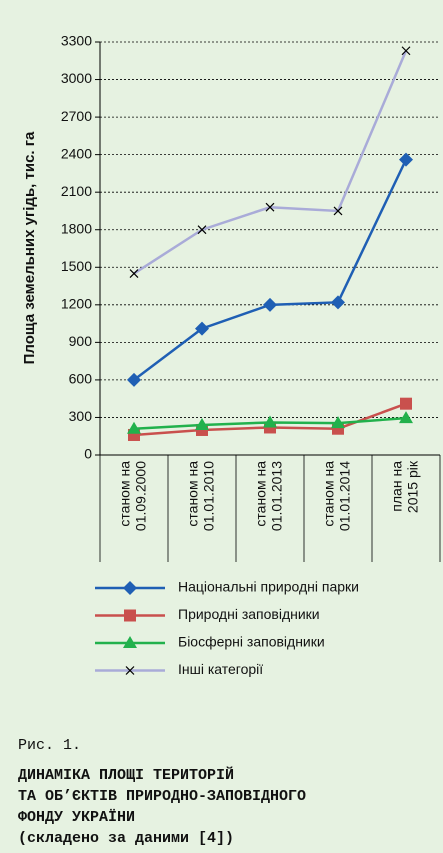  What do you see at coordinates (88, 454) in the screenshot?
I see `y-tick-label: 0` at bounding box center [88, 454].